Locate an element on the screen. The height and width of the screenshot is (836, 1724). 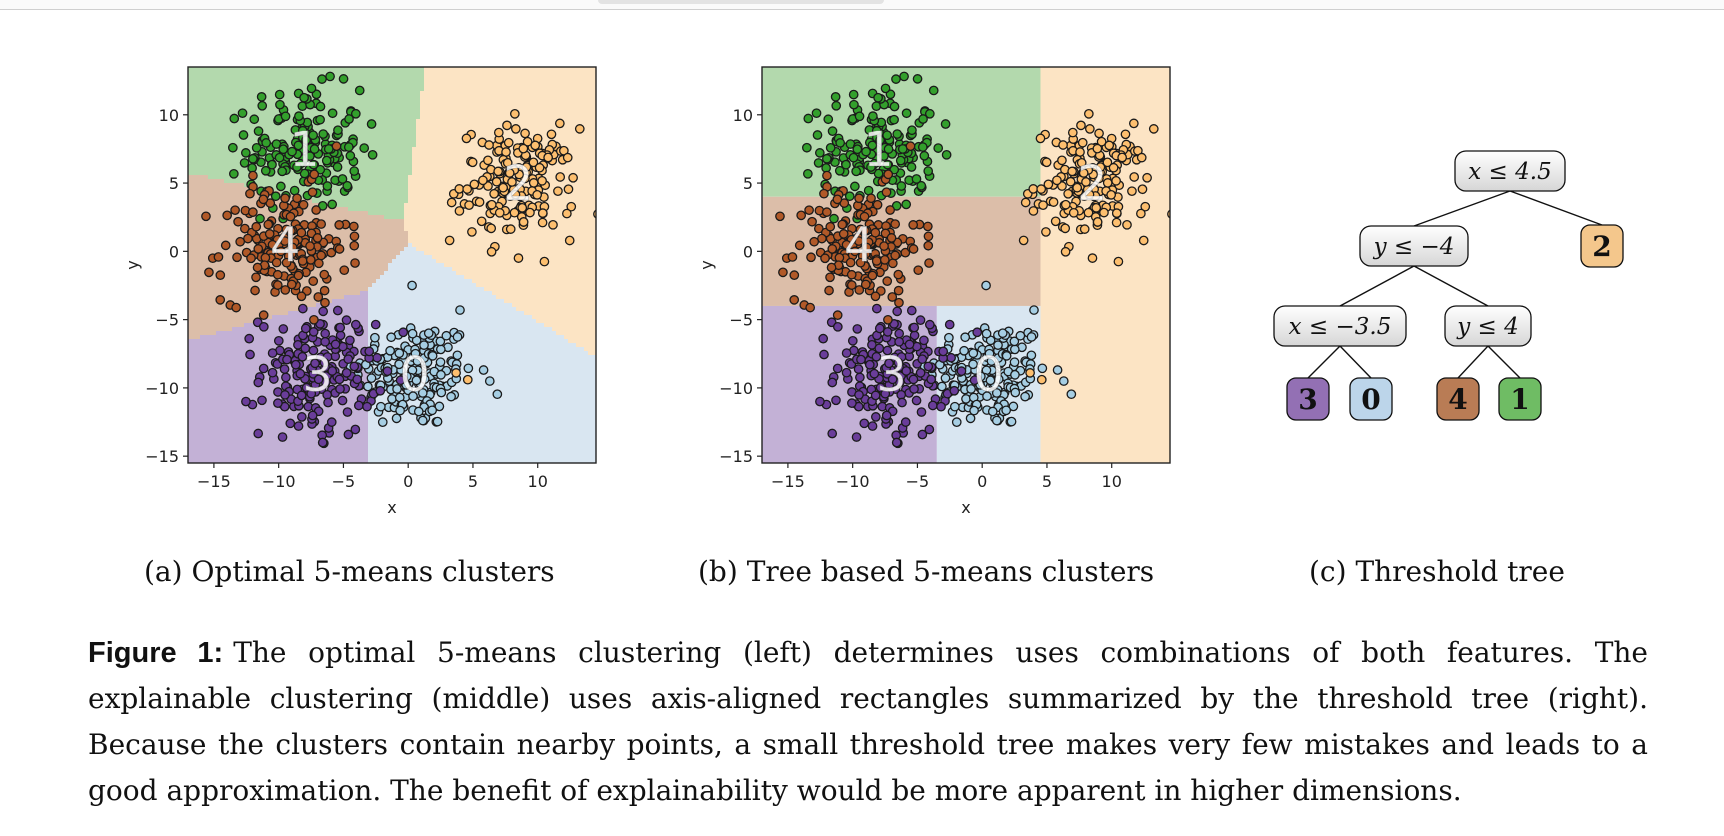
tree-leaf-0: 0 is located at coordinates (1371, 399).